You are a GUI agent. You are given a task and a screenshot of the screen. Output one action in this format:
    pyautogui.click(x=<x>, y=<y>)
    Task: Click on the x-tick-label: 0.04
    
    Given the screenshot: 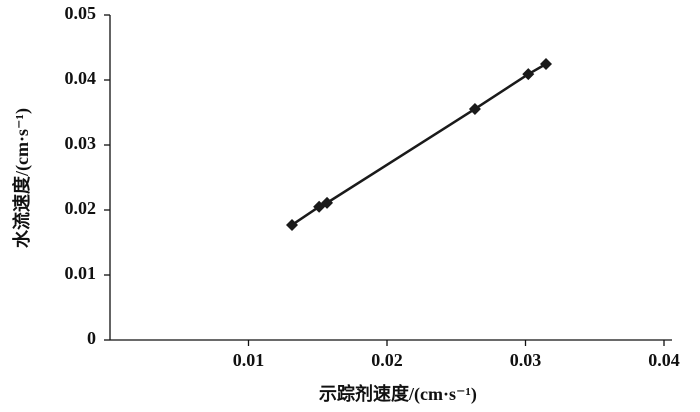 What is the action you would take?
    pyautogui.click(x=664, y=360)
    